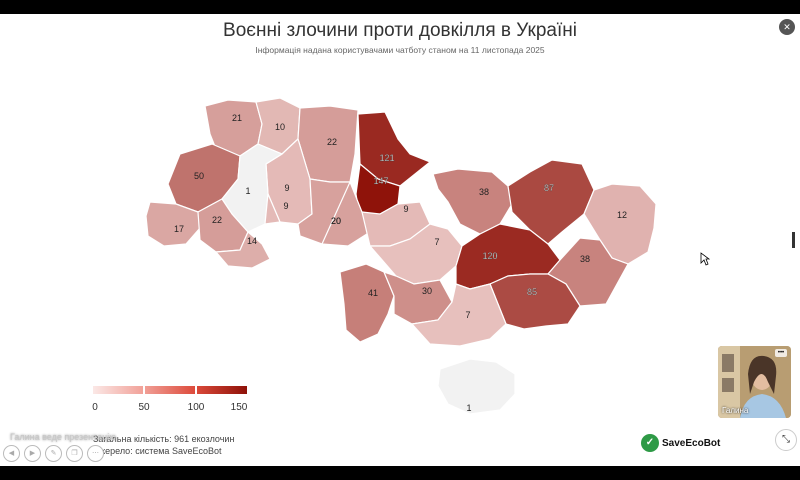 The image size is (800, 480). What do you see at coordinates (380, 181) in the screenshot?
I see `region-value-label: 147` at bounding box center [380, 181].